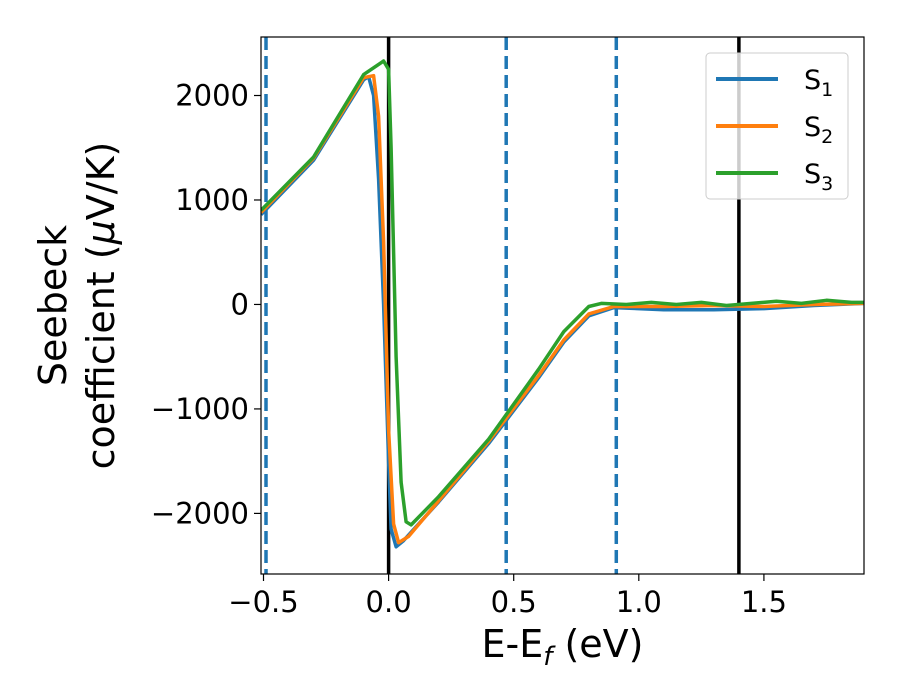 Image resolution: width=900 pixels, height=700 pixels. What do you see at coordinates (206, 304) in the screenshot?
I see `y-axis-ticks: −2000 −1000 0 1000 2000` at bounding box center [206, 304].